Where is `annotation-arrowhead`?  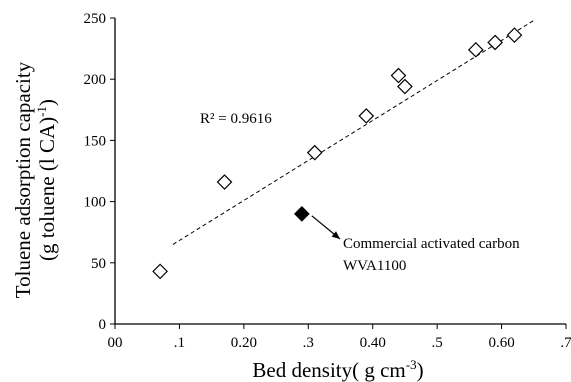
annotation-arrowhead is located at coordinates (335, 235).